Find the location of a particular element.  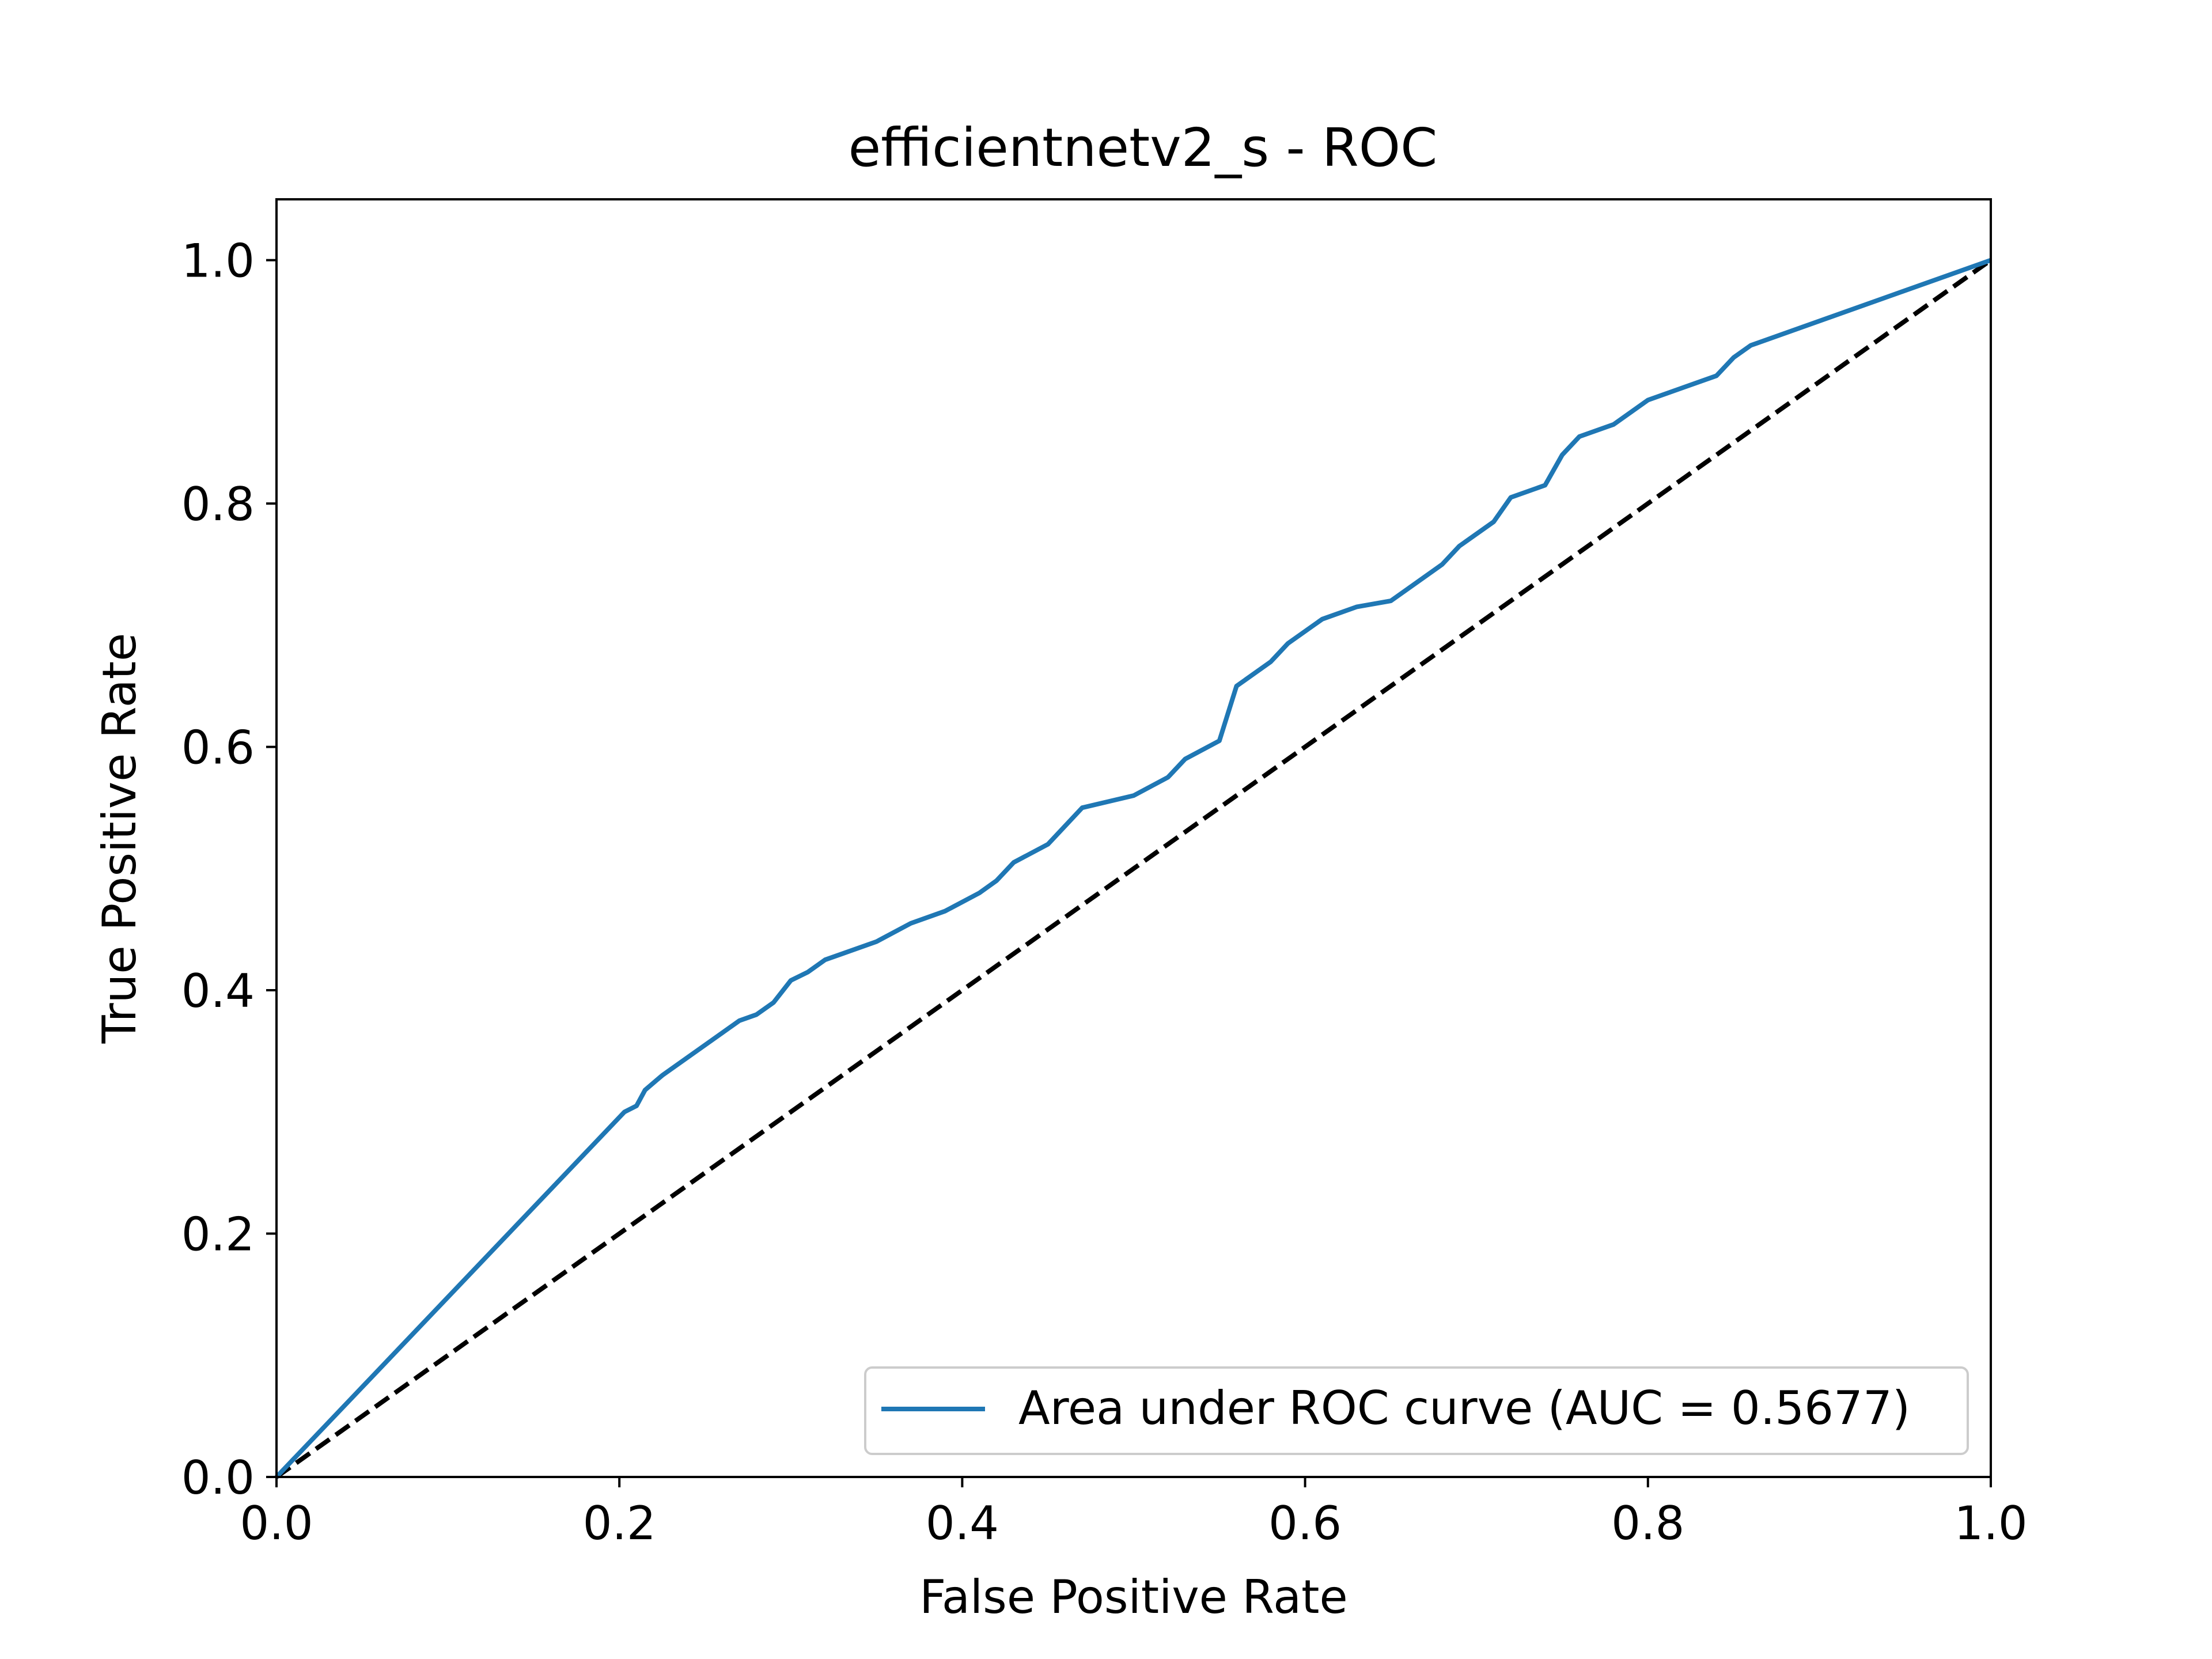

x-tick-label: 0.0 is located at coordinates (276, 1523).